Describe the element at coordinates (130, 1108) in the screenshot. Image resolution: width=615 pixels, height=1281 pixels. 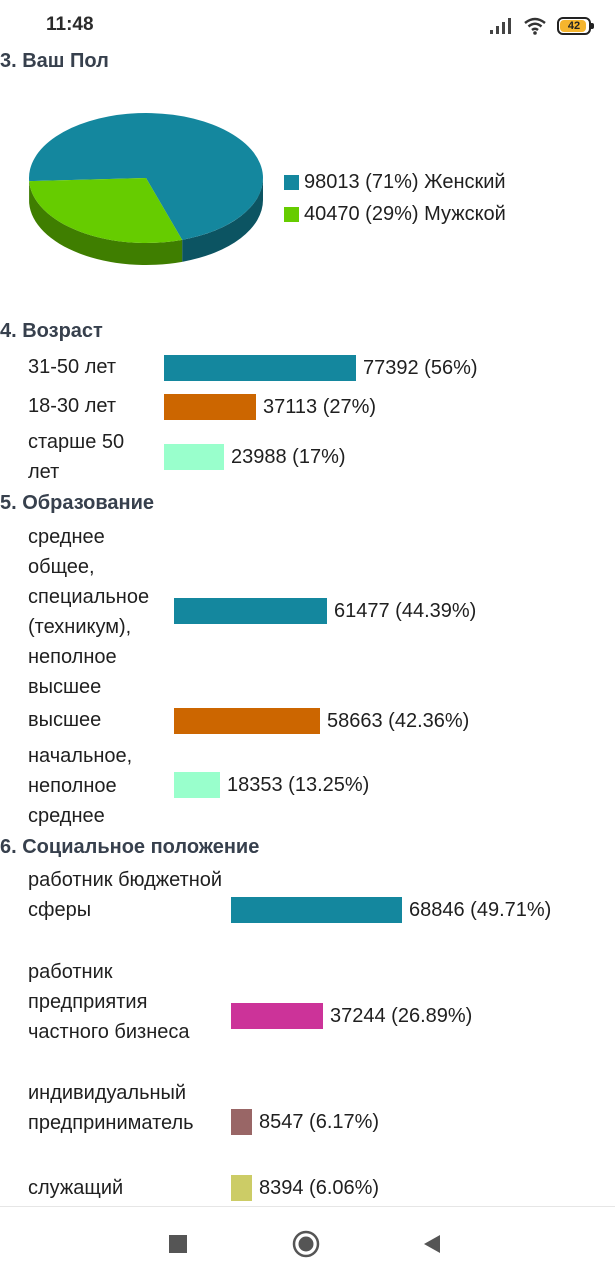
I see `social-label: индивидуальный предприниматель` at that location.